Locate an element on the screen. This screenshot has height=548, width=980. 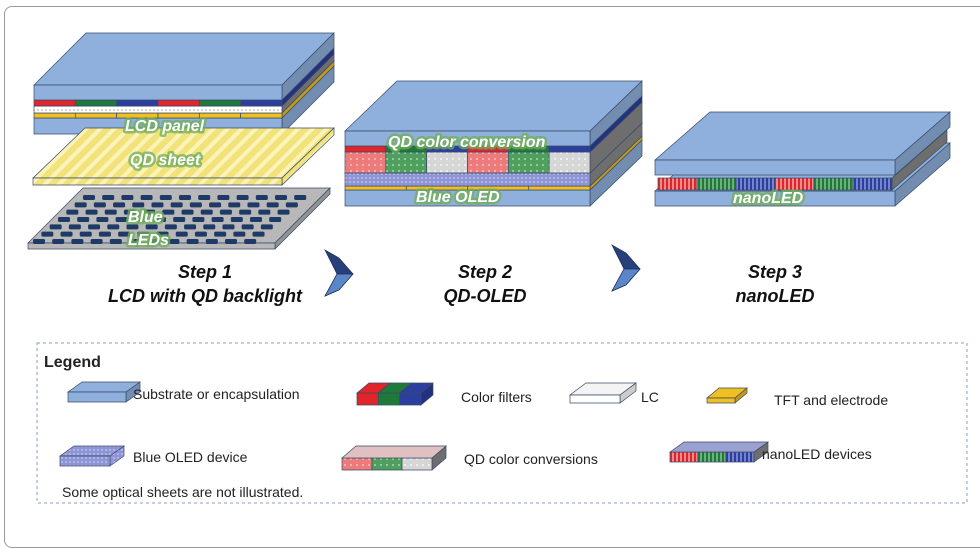
legend-note: Some optical sheets are not illustrated. is located at coordinates (182, 492).